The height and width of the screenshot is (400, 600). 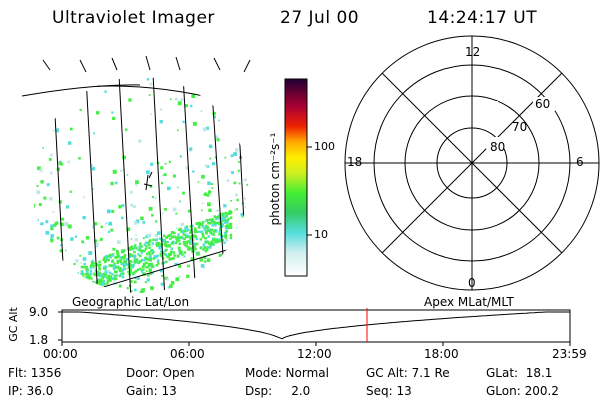 I want to click on altitude-plot, so click(x=314, y=327).